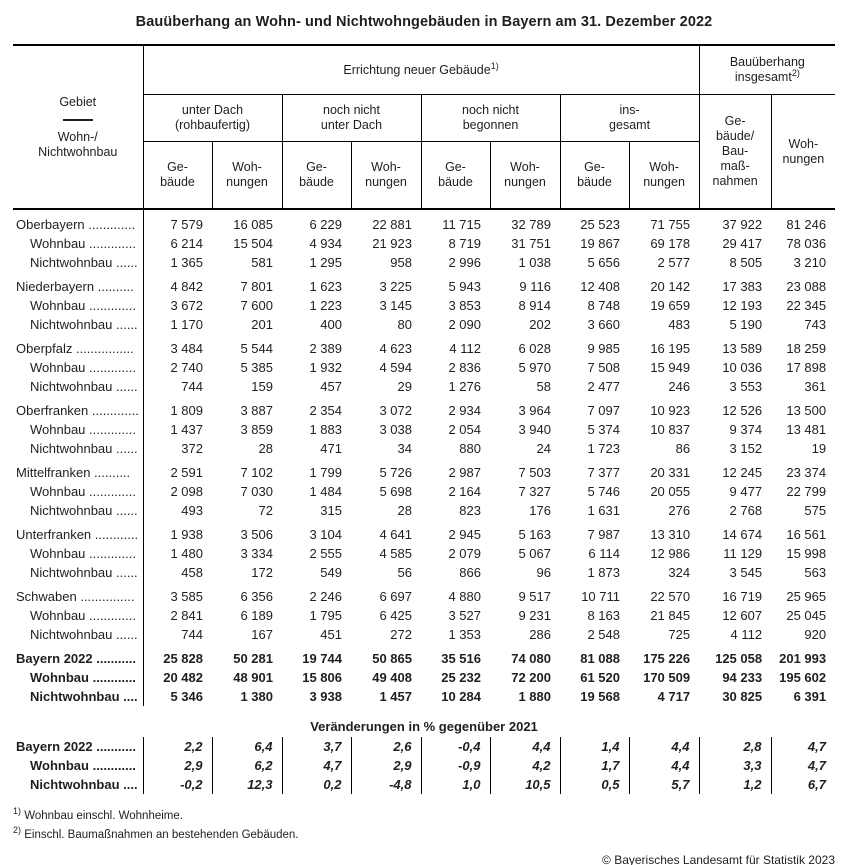 The height and width of the screenshot is (865, 848). What do you see at coordinates (256, 305) in the screenshot?
I see `value-cell: 7 600` at bounding box center [256, 305].